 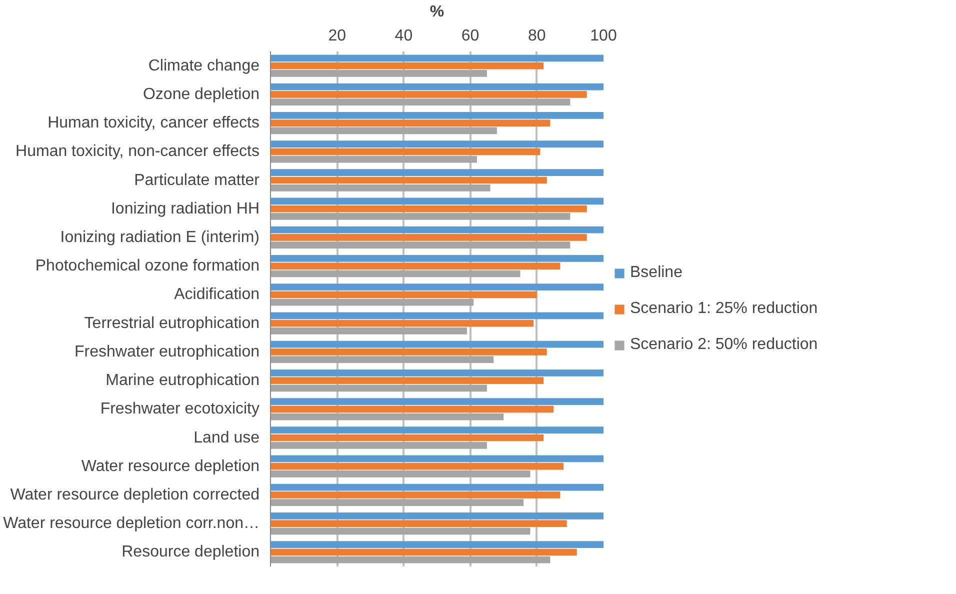 I want to click on y-tick-label: Human toxicity, cancer effects, so click(x=154, y=123).